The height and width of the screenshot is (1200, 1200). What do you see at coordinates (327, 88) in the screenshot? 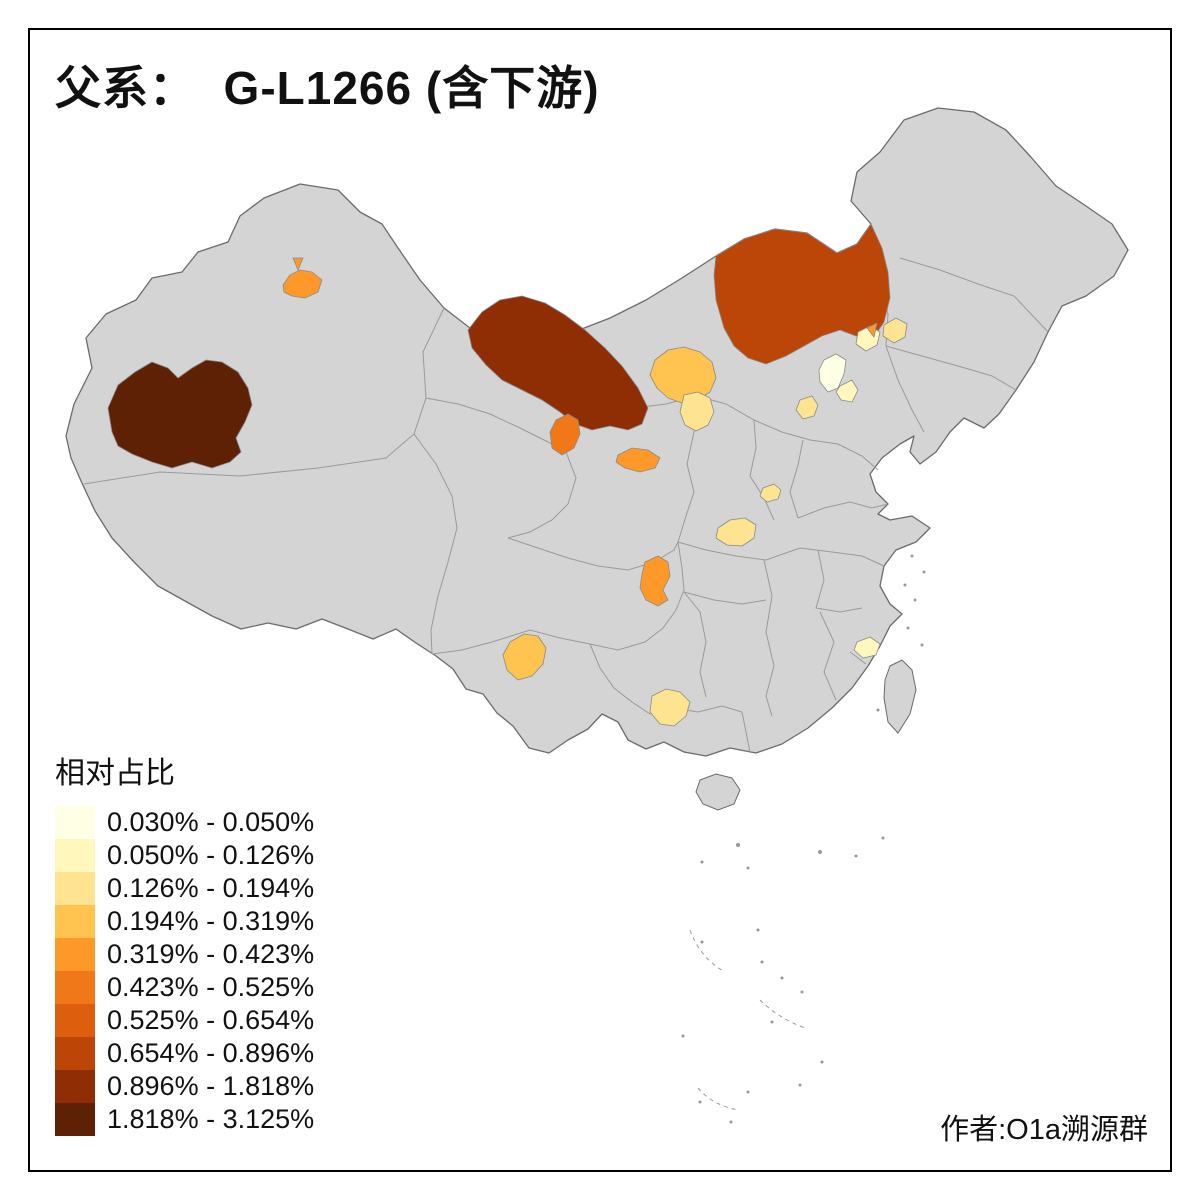
I see `page-title: 父系： G-L1266 (含下游)` at bounding box center [327, 88].